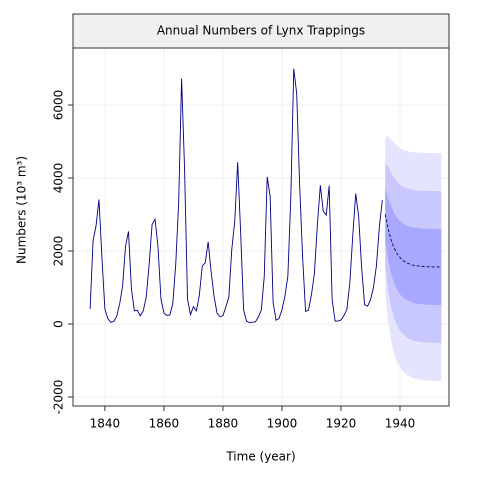  What do you see at coordinates (400, 424) in the screenshot?
I see `x-tick-label: 1940` at bounding box center [400, 424].